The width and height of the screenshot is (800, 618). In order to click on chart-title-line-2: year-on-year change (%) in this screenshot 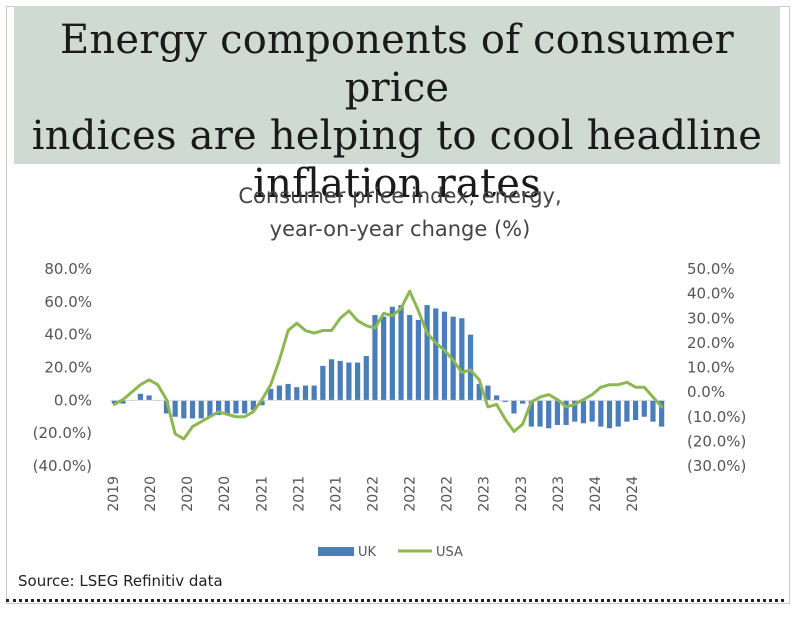, I will do `click(400, 229)`.